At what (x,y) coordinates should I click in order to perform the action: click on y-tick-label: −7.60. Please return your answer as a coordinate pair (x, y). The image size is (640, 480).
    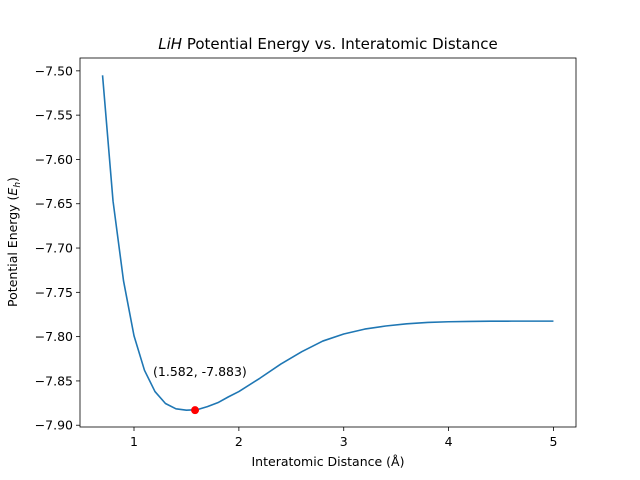
    Looking at the image, I should click on (54, 159).